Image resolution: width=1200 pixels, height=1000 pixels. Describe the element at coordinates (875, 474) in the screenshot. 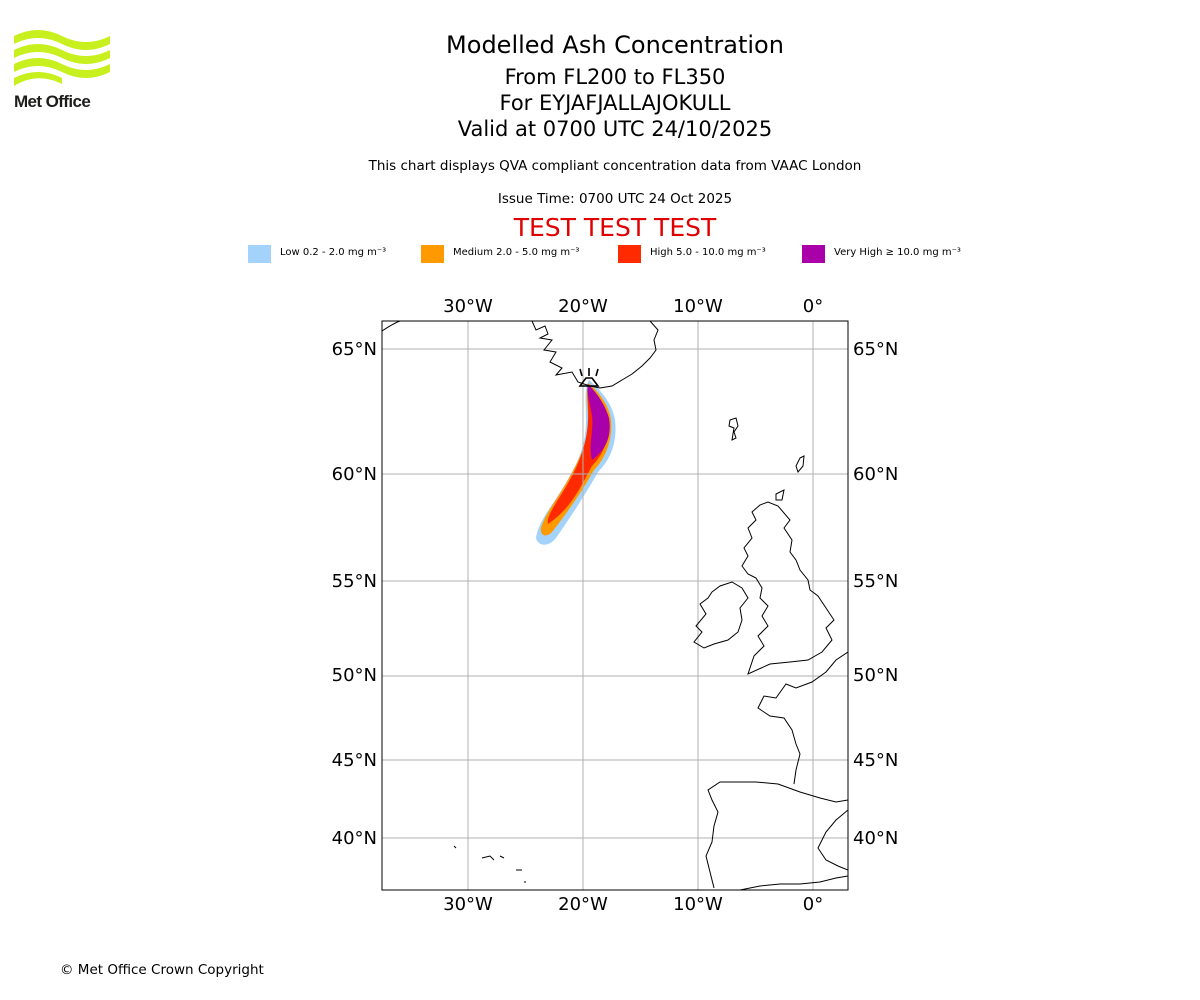

I see `tick-right-60n: 60°N` at that location.